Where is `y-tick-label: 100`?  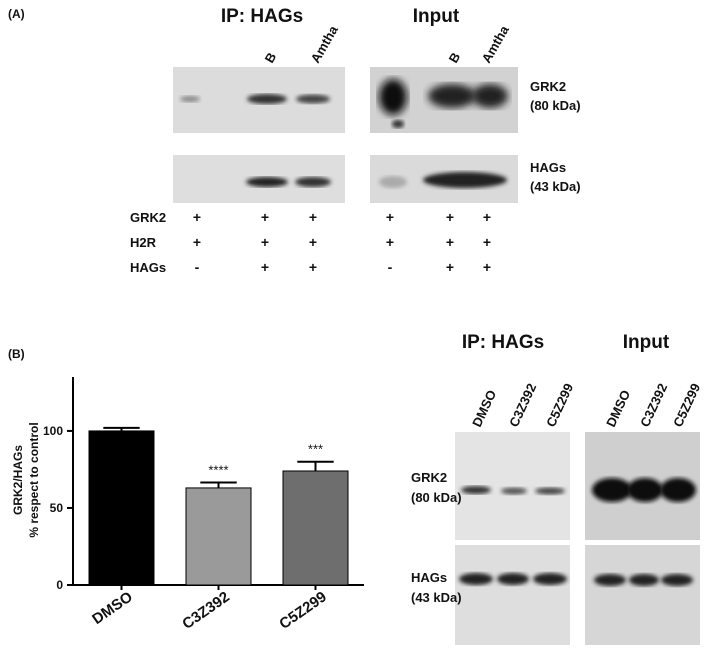 y-tick-label: 100 is located at coordinates (53, 431).